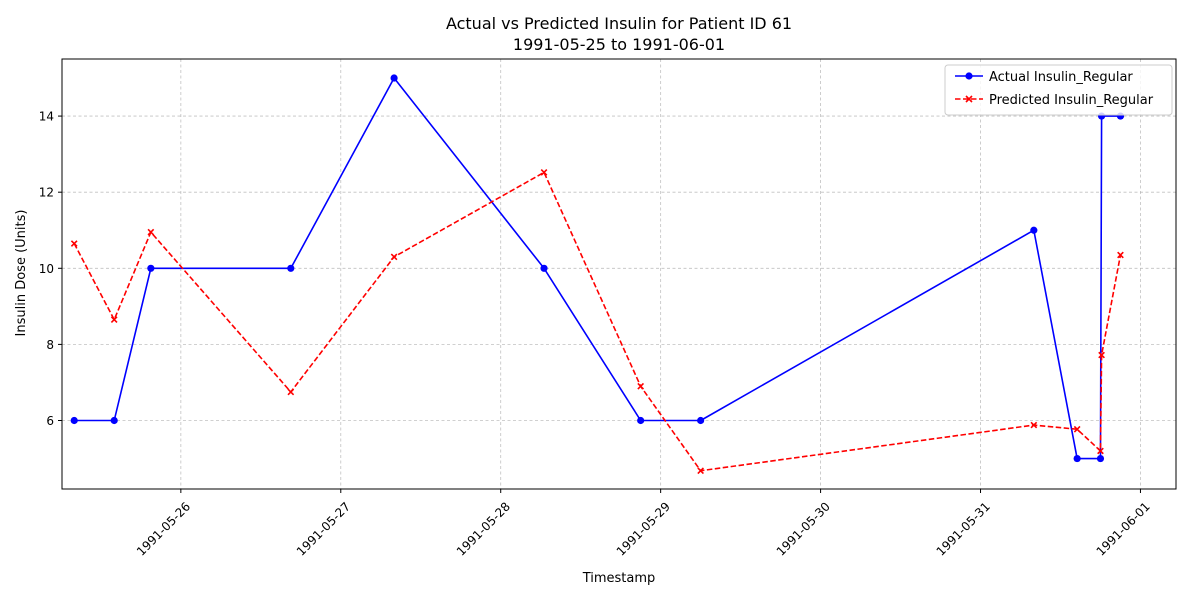 The height and width of the screenshot is (600, 1200). What do you see at coordinates (50, 345) in the screenshot?
I see `y-tick-label: 8` at bounding box center [50, 345].